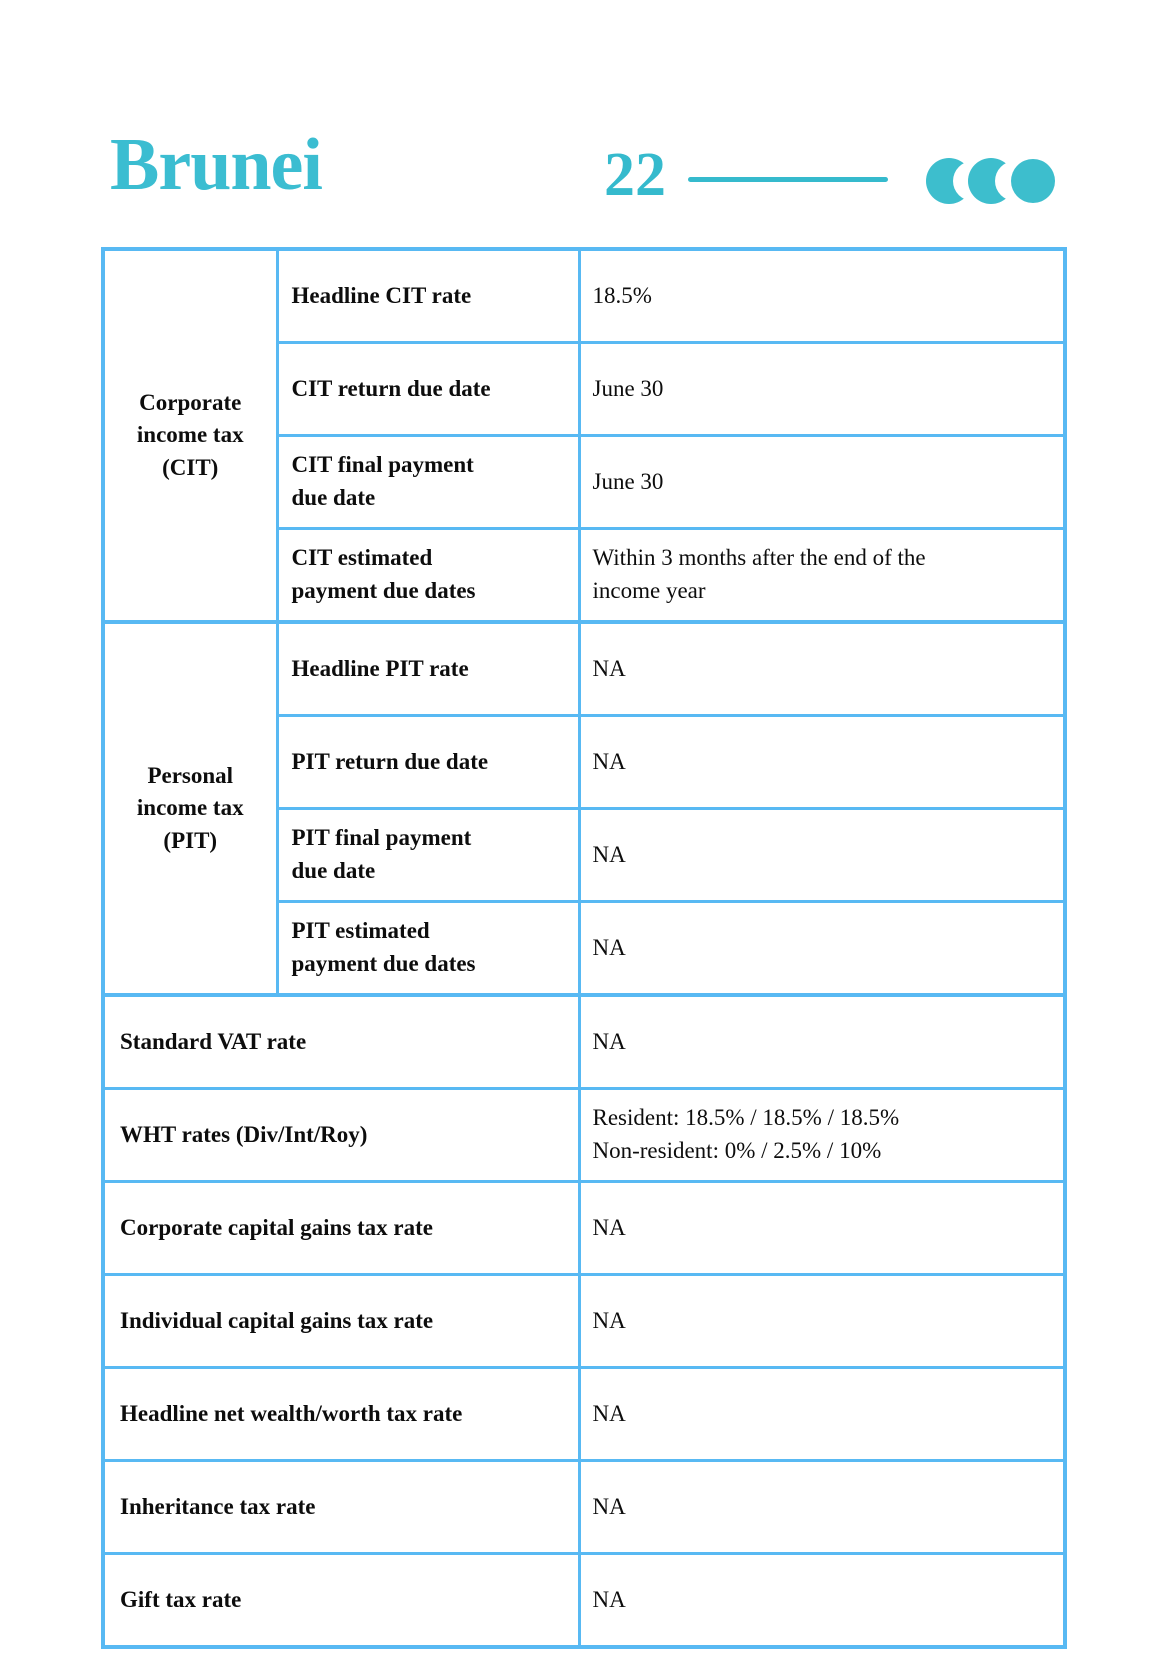 This screenshot has height=1654, width=1166. I want to click on group-label-cit: Corporate income tax (CIT), so click(190, 435).